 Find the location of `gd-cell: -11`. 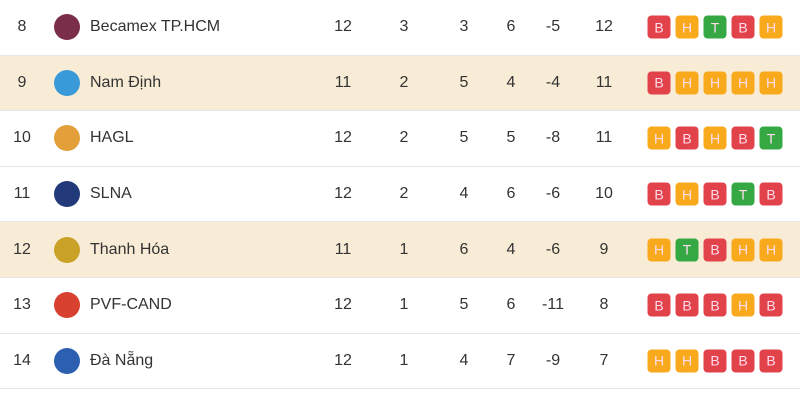

gd-cell: -11 is located at coordinates (553, 305).